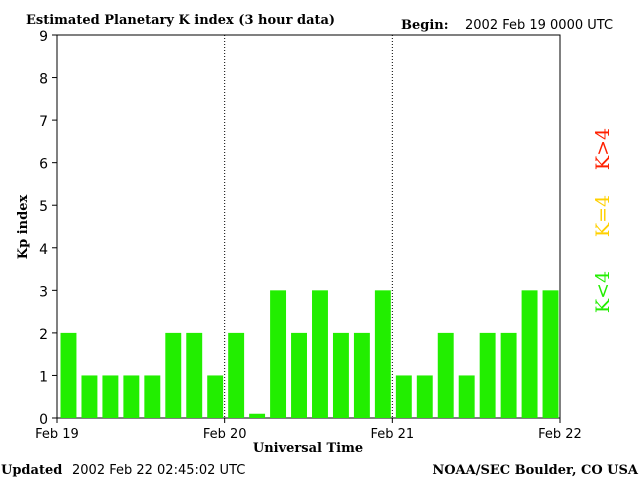 This screenshot has width=640, height=480. What do you see at coordinates (23, 227) in the screenshot?
I see `y-axis-label: Kp index` at bounding box center [23, 227].